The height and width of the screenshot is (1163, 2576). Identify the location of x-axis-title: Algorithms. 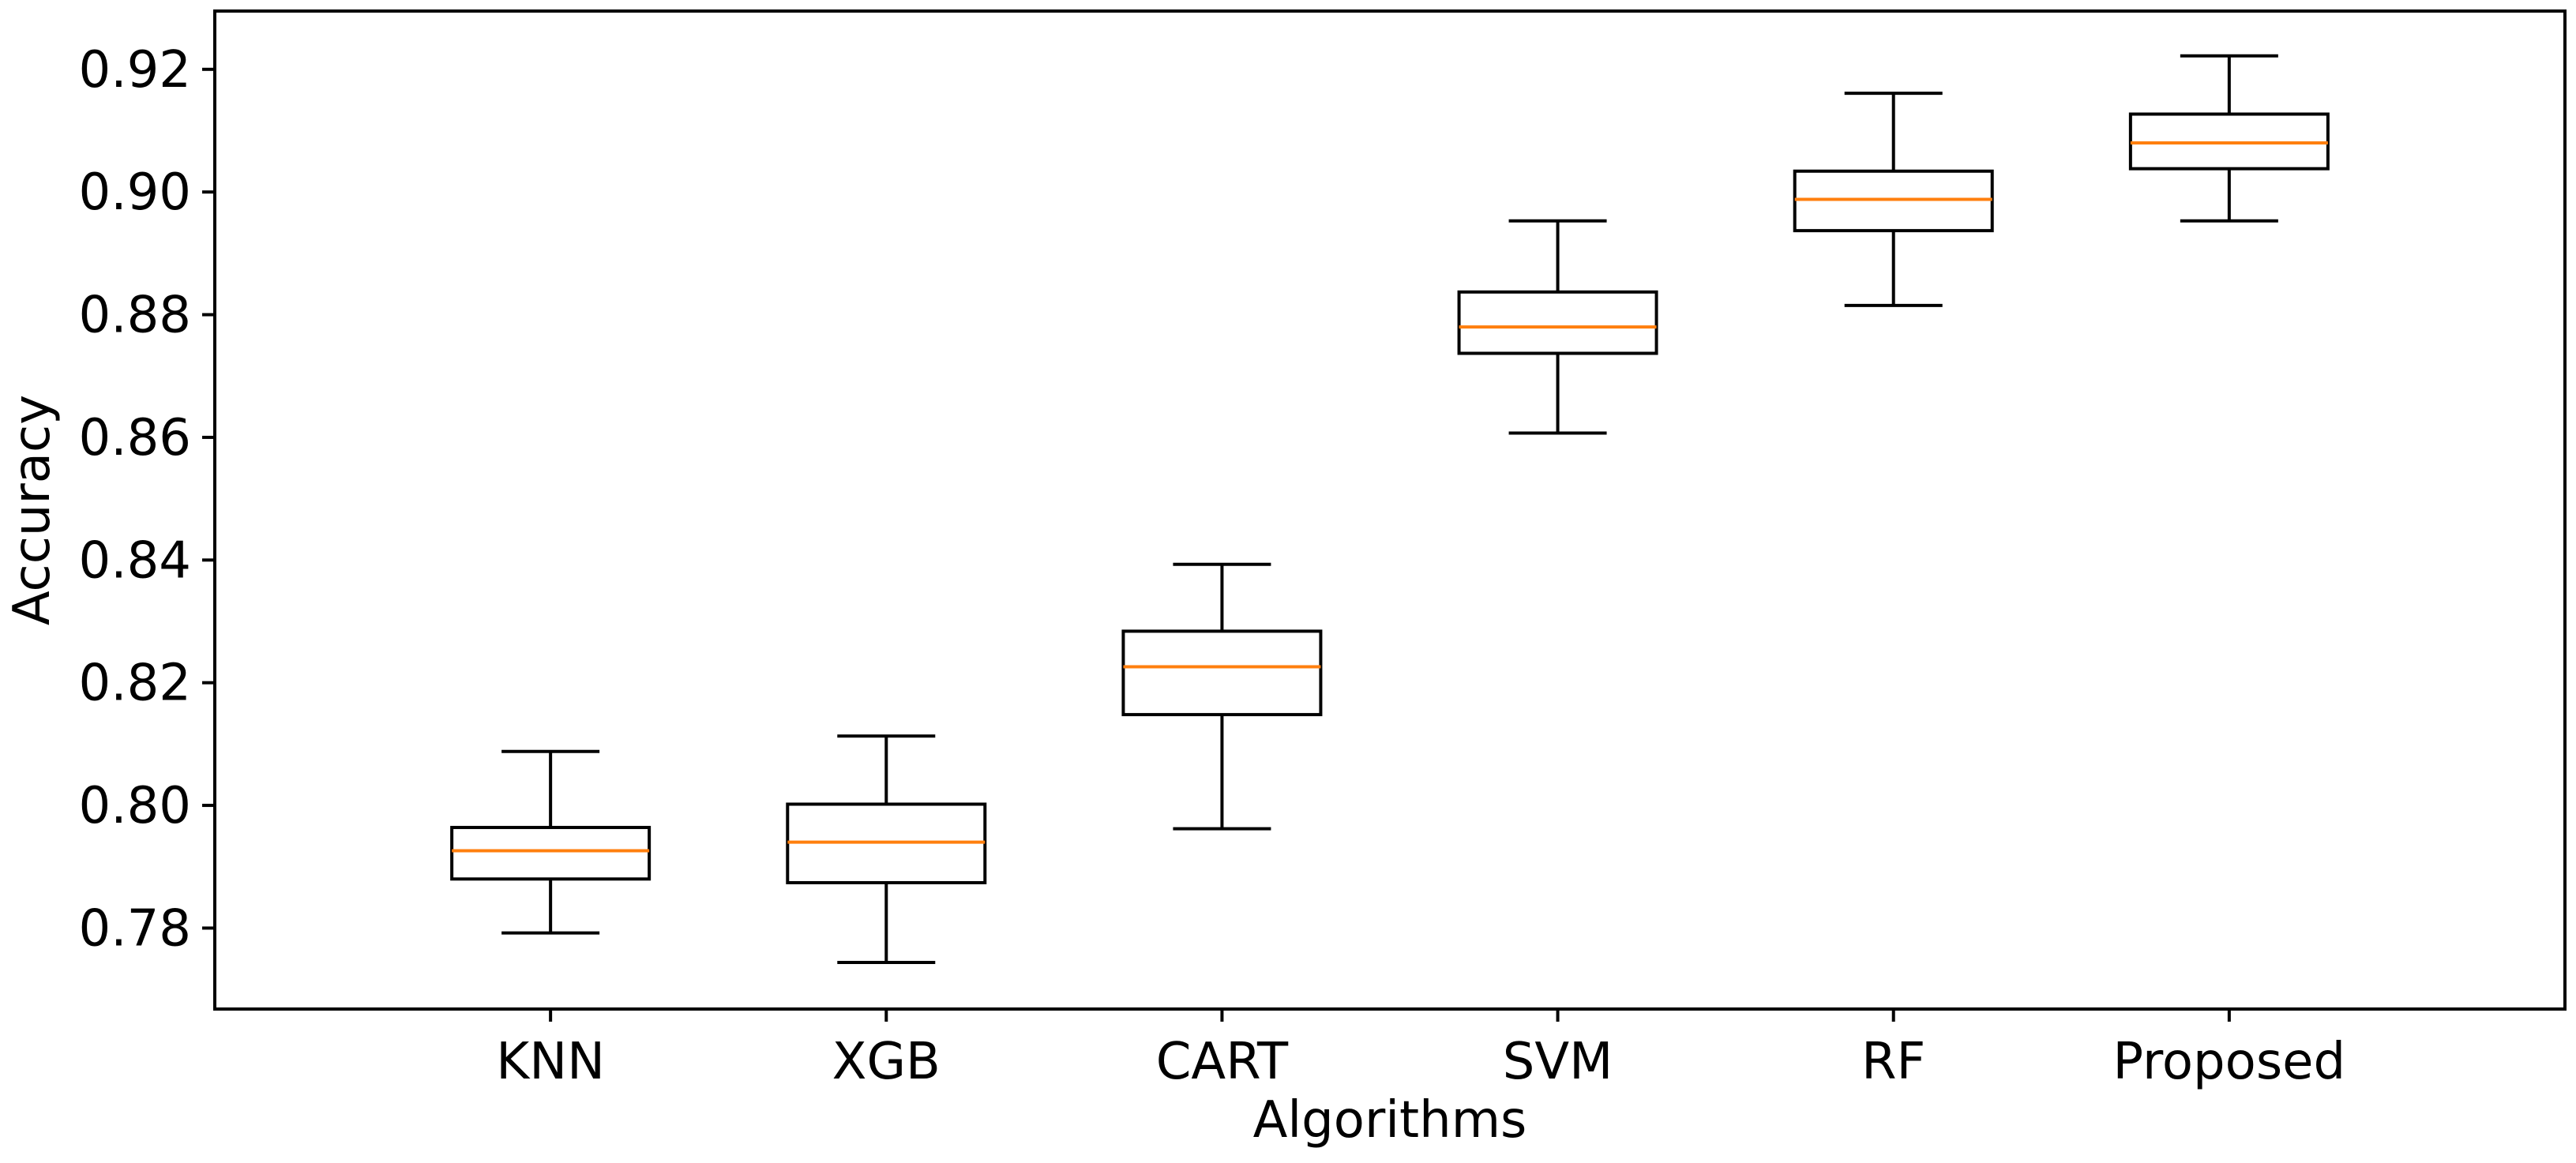
(1390, 1120).